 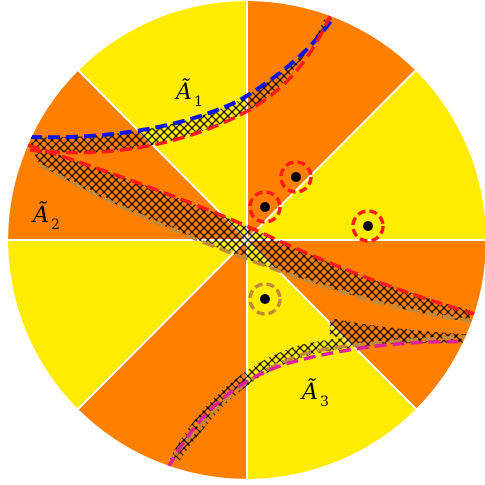 I want to click on label-a3-letter: Ã, so click(x=309, y=391).